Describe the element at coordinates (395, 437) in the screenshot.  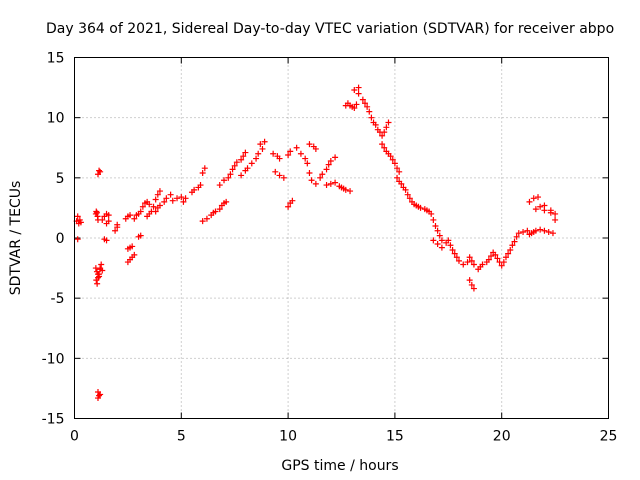
I see `x-tick-label: 15` at that location.